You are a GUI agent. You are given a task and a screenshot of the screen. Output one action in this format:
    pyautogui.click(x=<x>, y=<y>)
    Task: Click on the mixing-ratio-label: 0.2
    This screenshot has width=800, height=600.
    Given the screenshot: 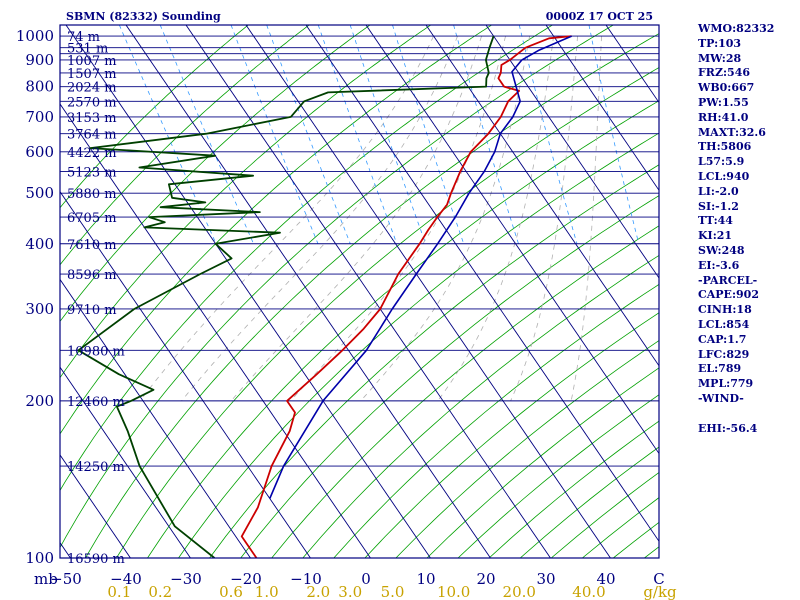 What is the action you would take?
    pyautogui.click(x=160, y=591)
    